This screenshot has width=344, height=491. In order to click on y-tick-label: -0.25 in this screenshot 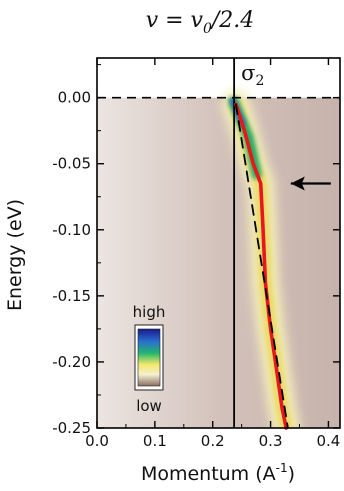, I will do `click(71, 428)`.